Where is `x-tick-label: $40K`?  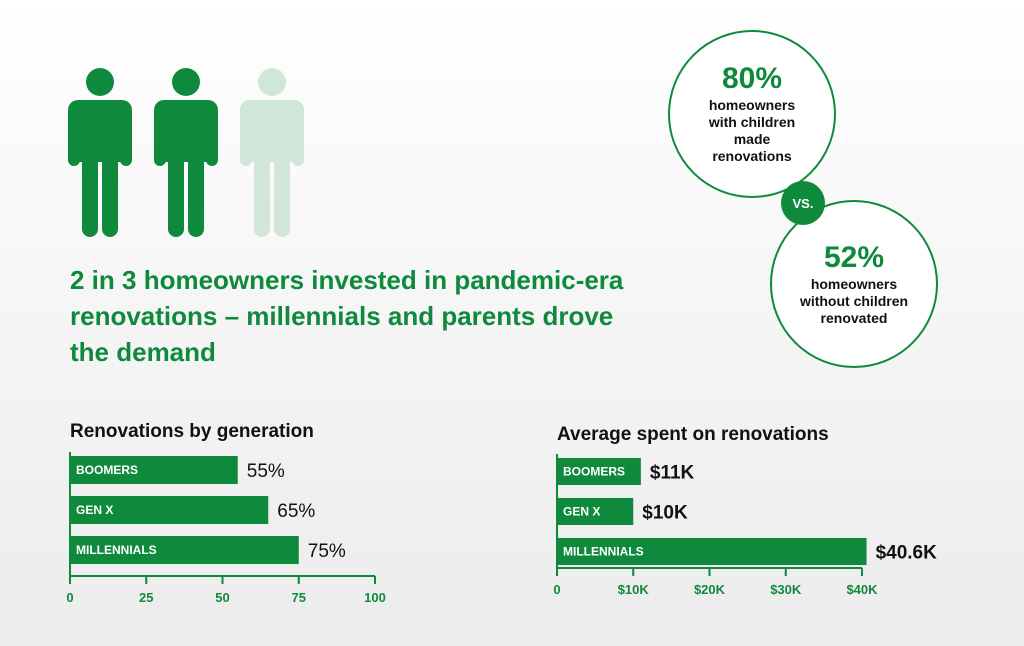
x-tick-label: $40K is located at coordinates (862, 589).